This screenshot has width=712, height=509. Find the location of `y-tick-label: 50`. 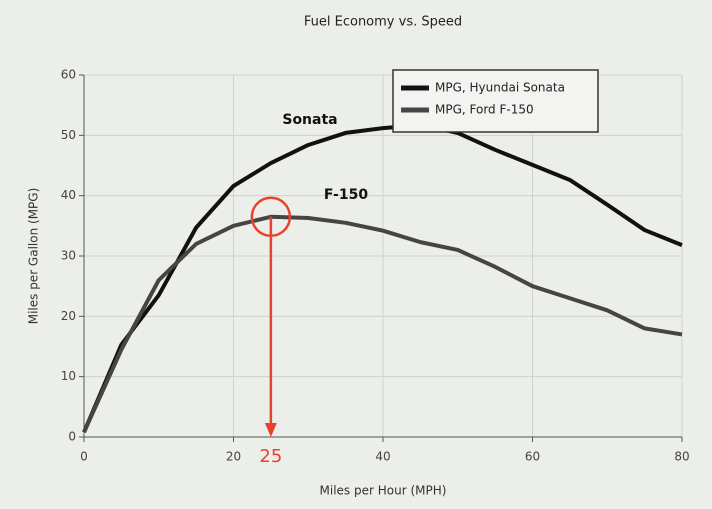

y-tick-label: 50 is located at coordinates (68, 135).